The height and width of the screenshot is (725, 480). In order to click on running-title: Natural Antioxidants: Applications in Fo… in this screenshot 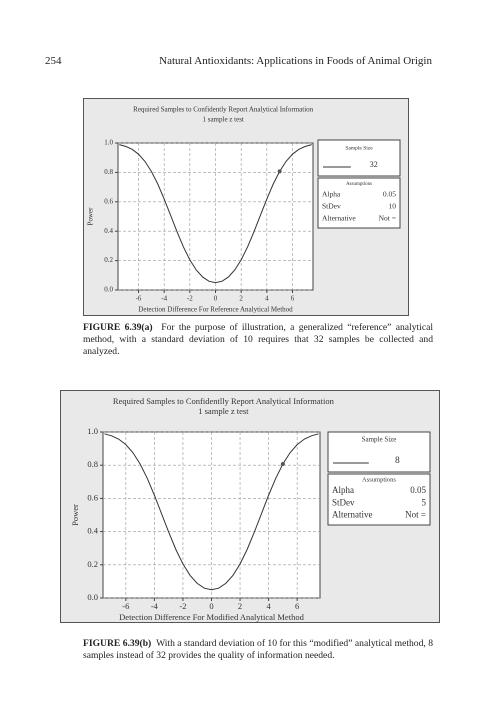, I will do `click(295, 61)`.